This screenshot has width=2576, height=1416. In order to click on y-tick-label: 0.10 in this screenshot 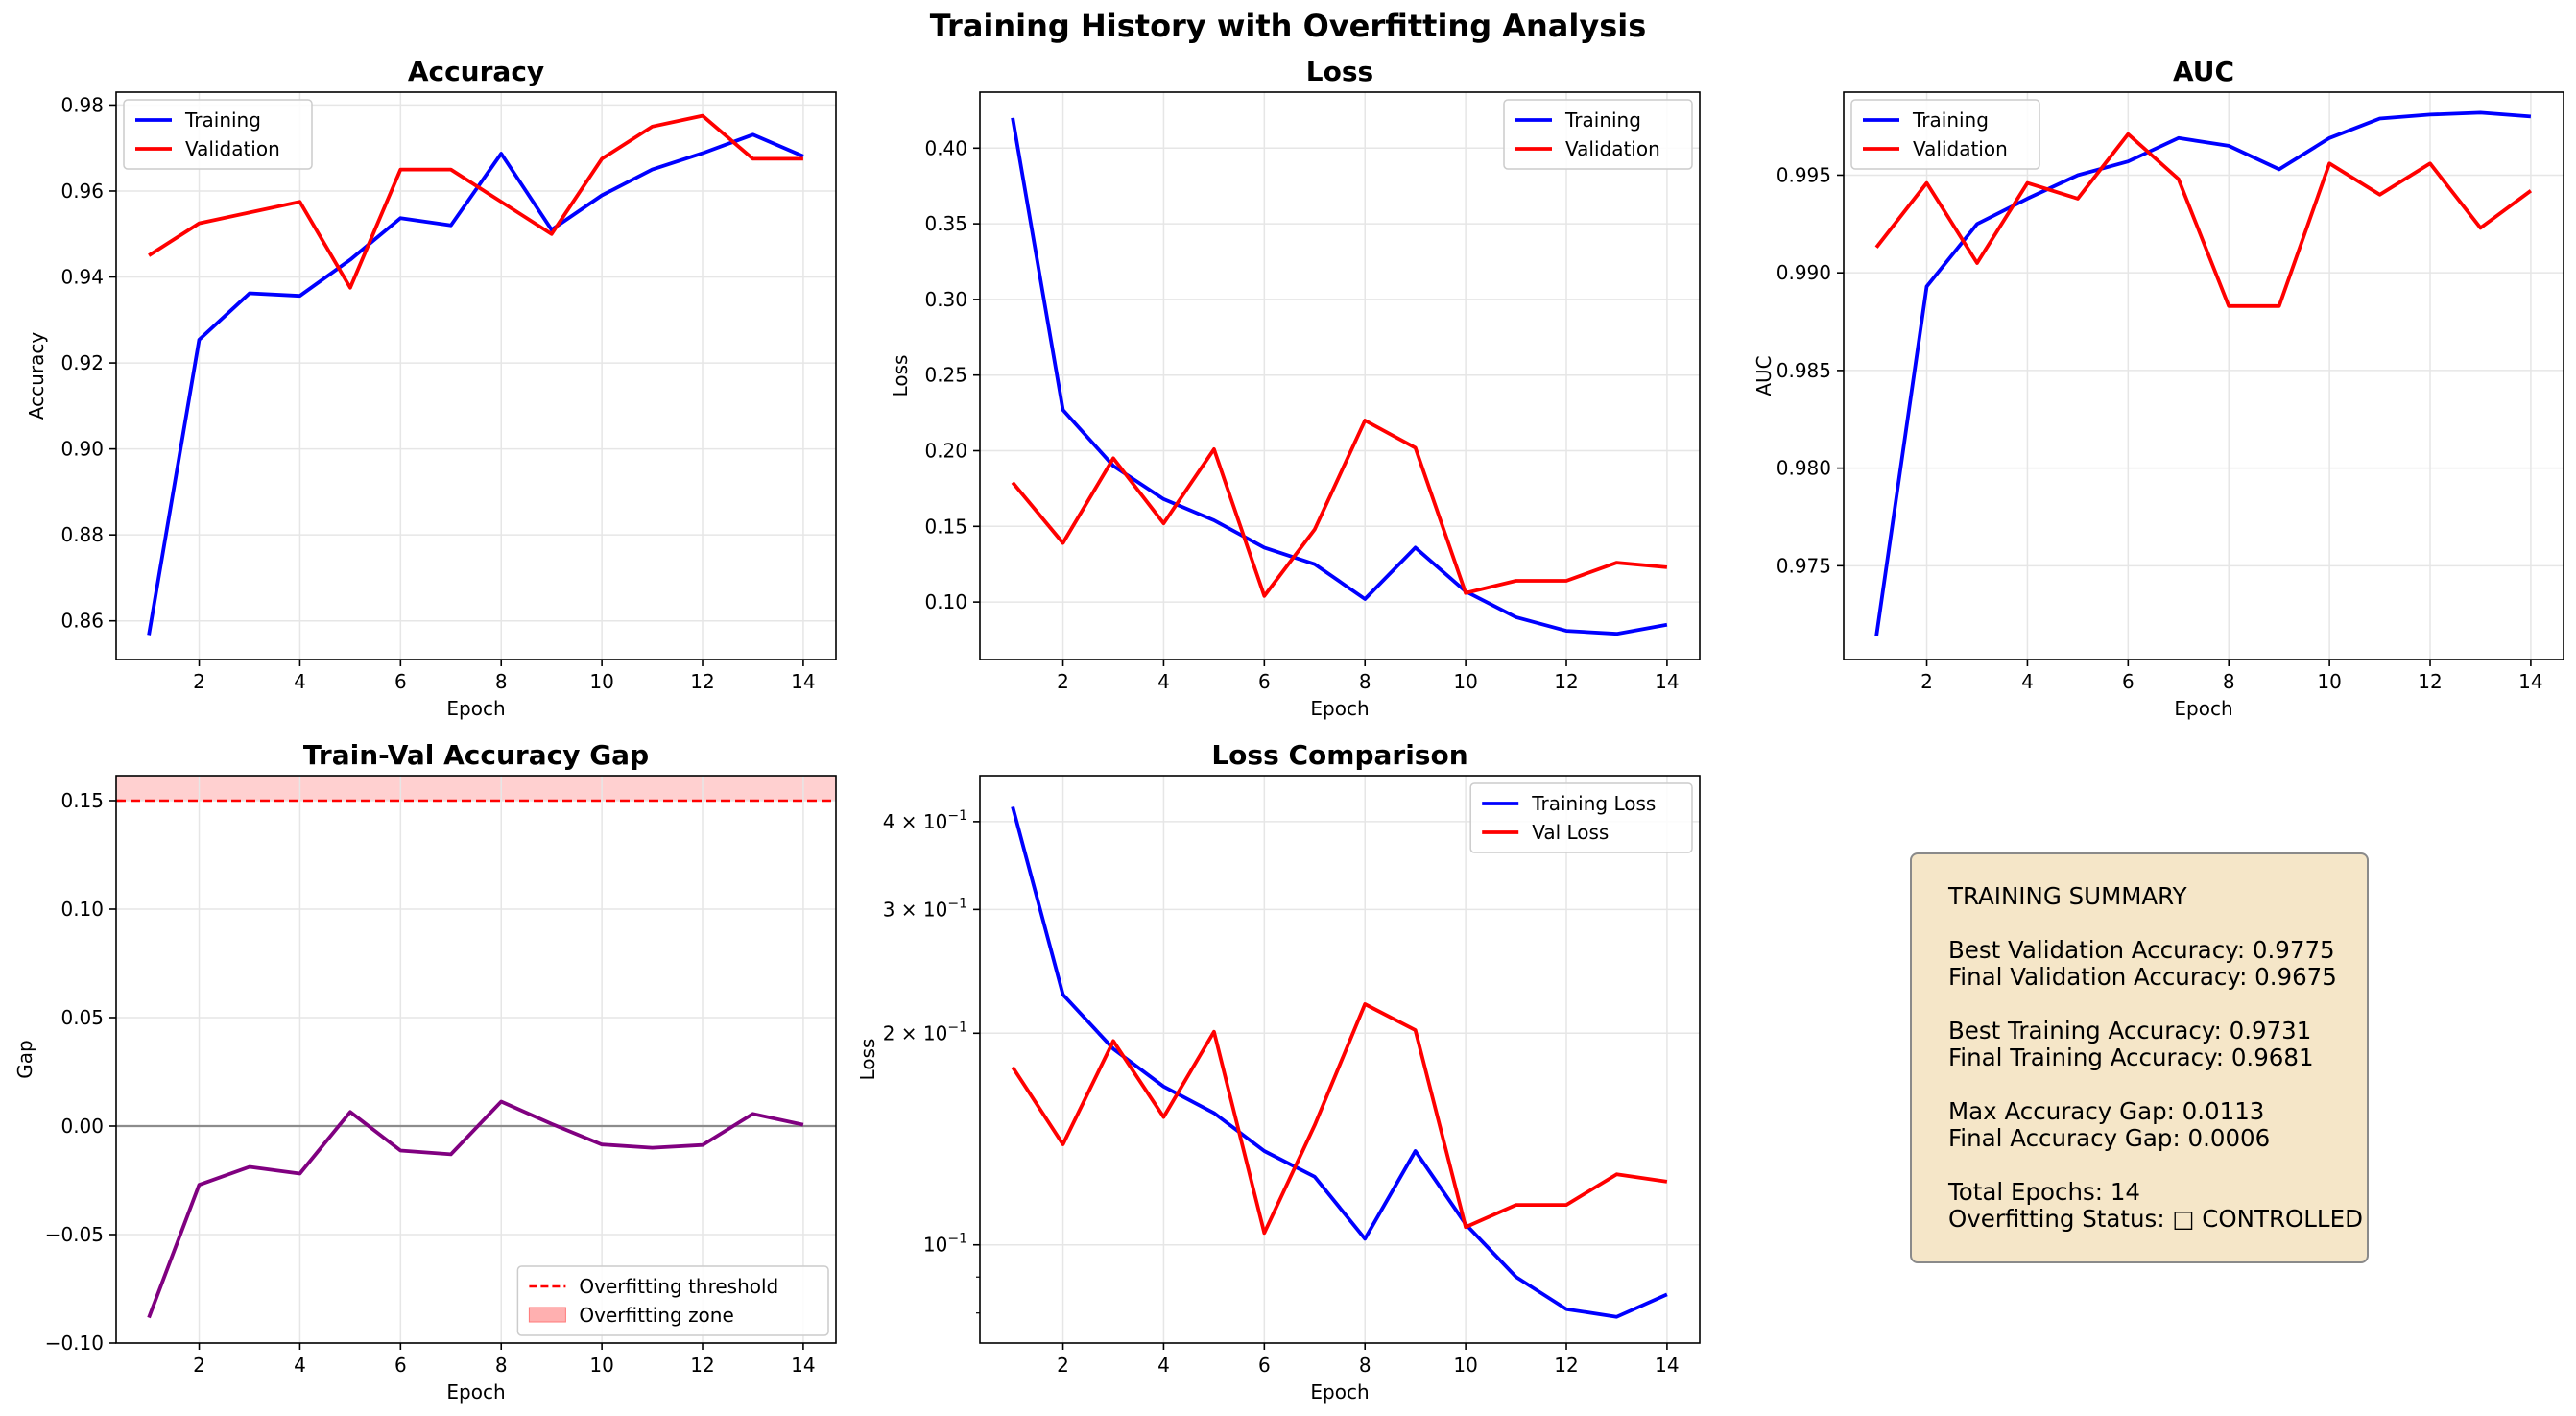, I will do `click(945, 601)`.